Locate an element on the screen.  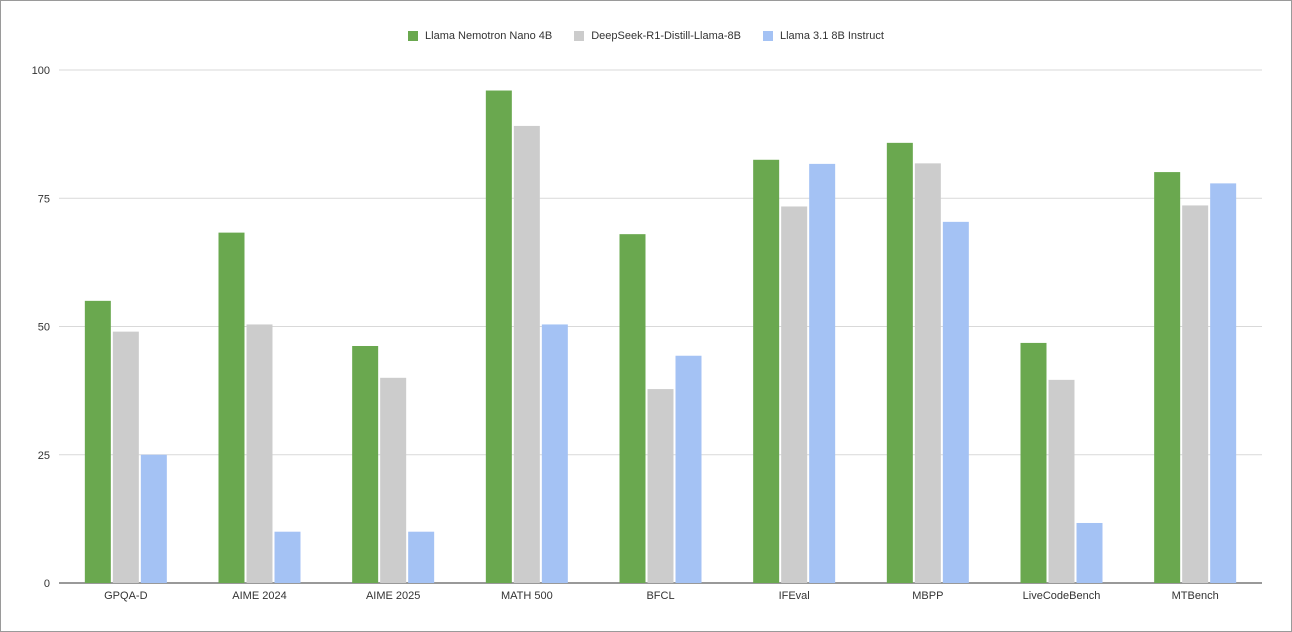
legend-item-llama31: Llama 3.1 8B Instruct is located at coordinates (823, 36).